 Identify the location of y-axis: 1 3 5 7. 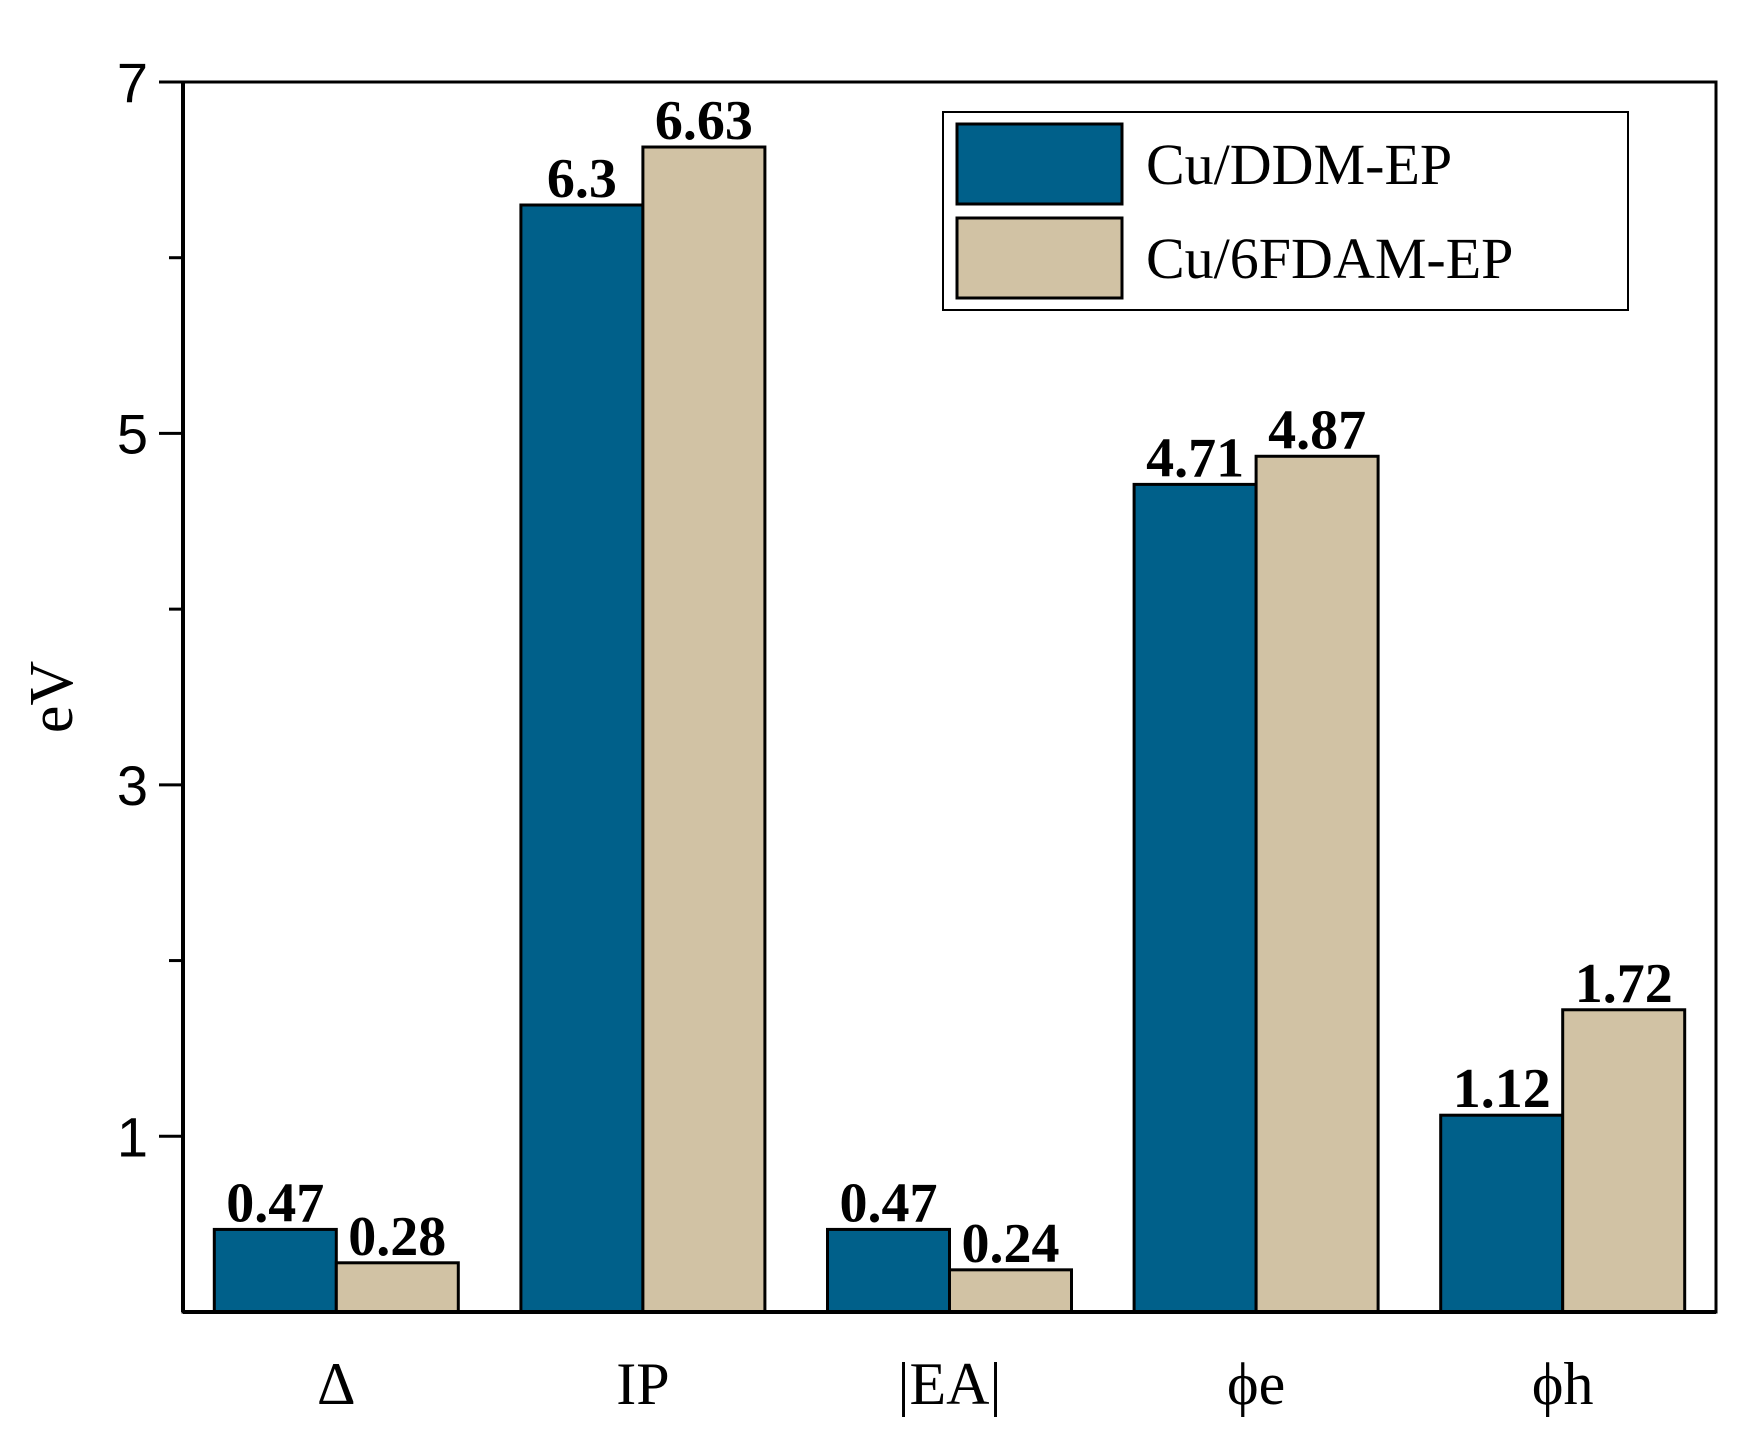
(151, 681).